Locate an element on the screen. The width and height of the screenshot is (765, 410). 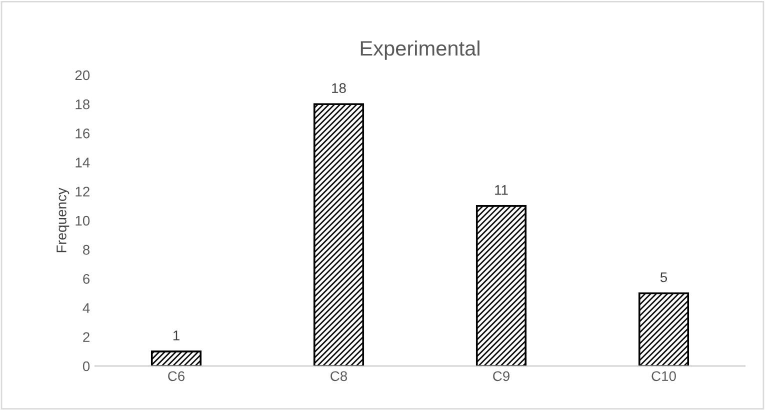
y-tick-label: 20 is located at coordinates (82, 75).